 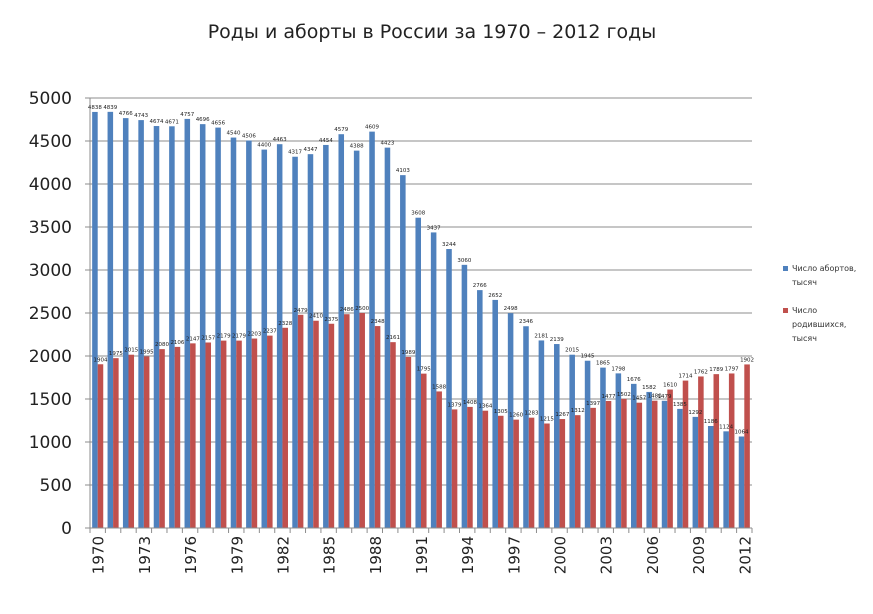 I want to click on y-tick-label: 3500, so click(x=50, y=228).